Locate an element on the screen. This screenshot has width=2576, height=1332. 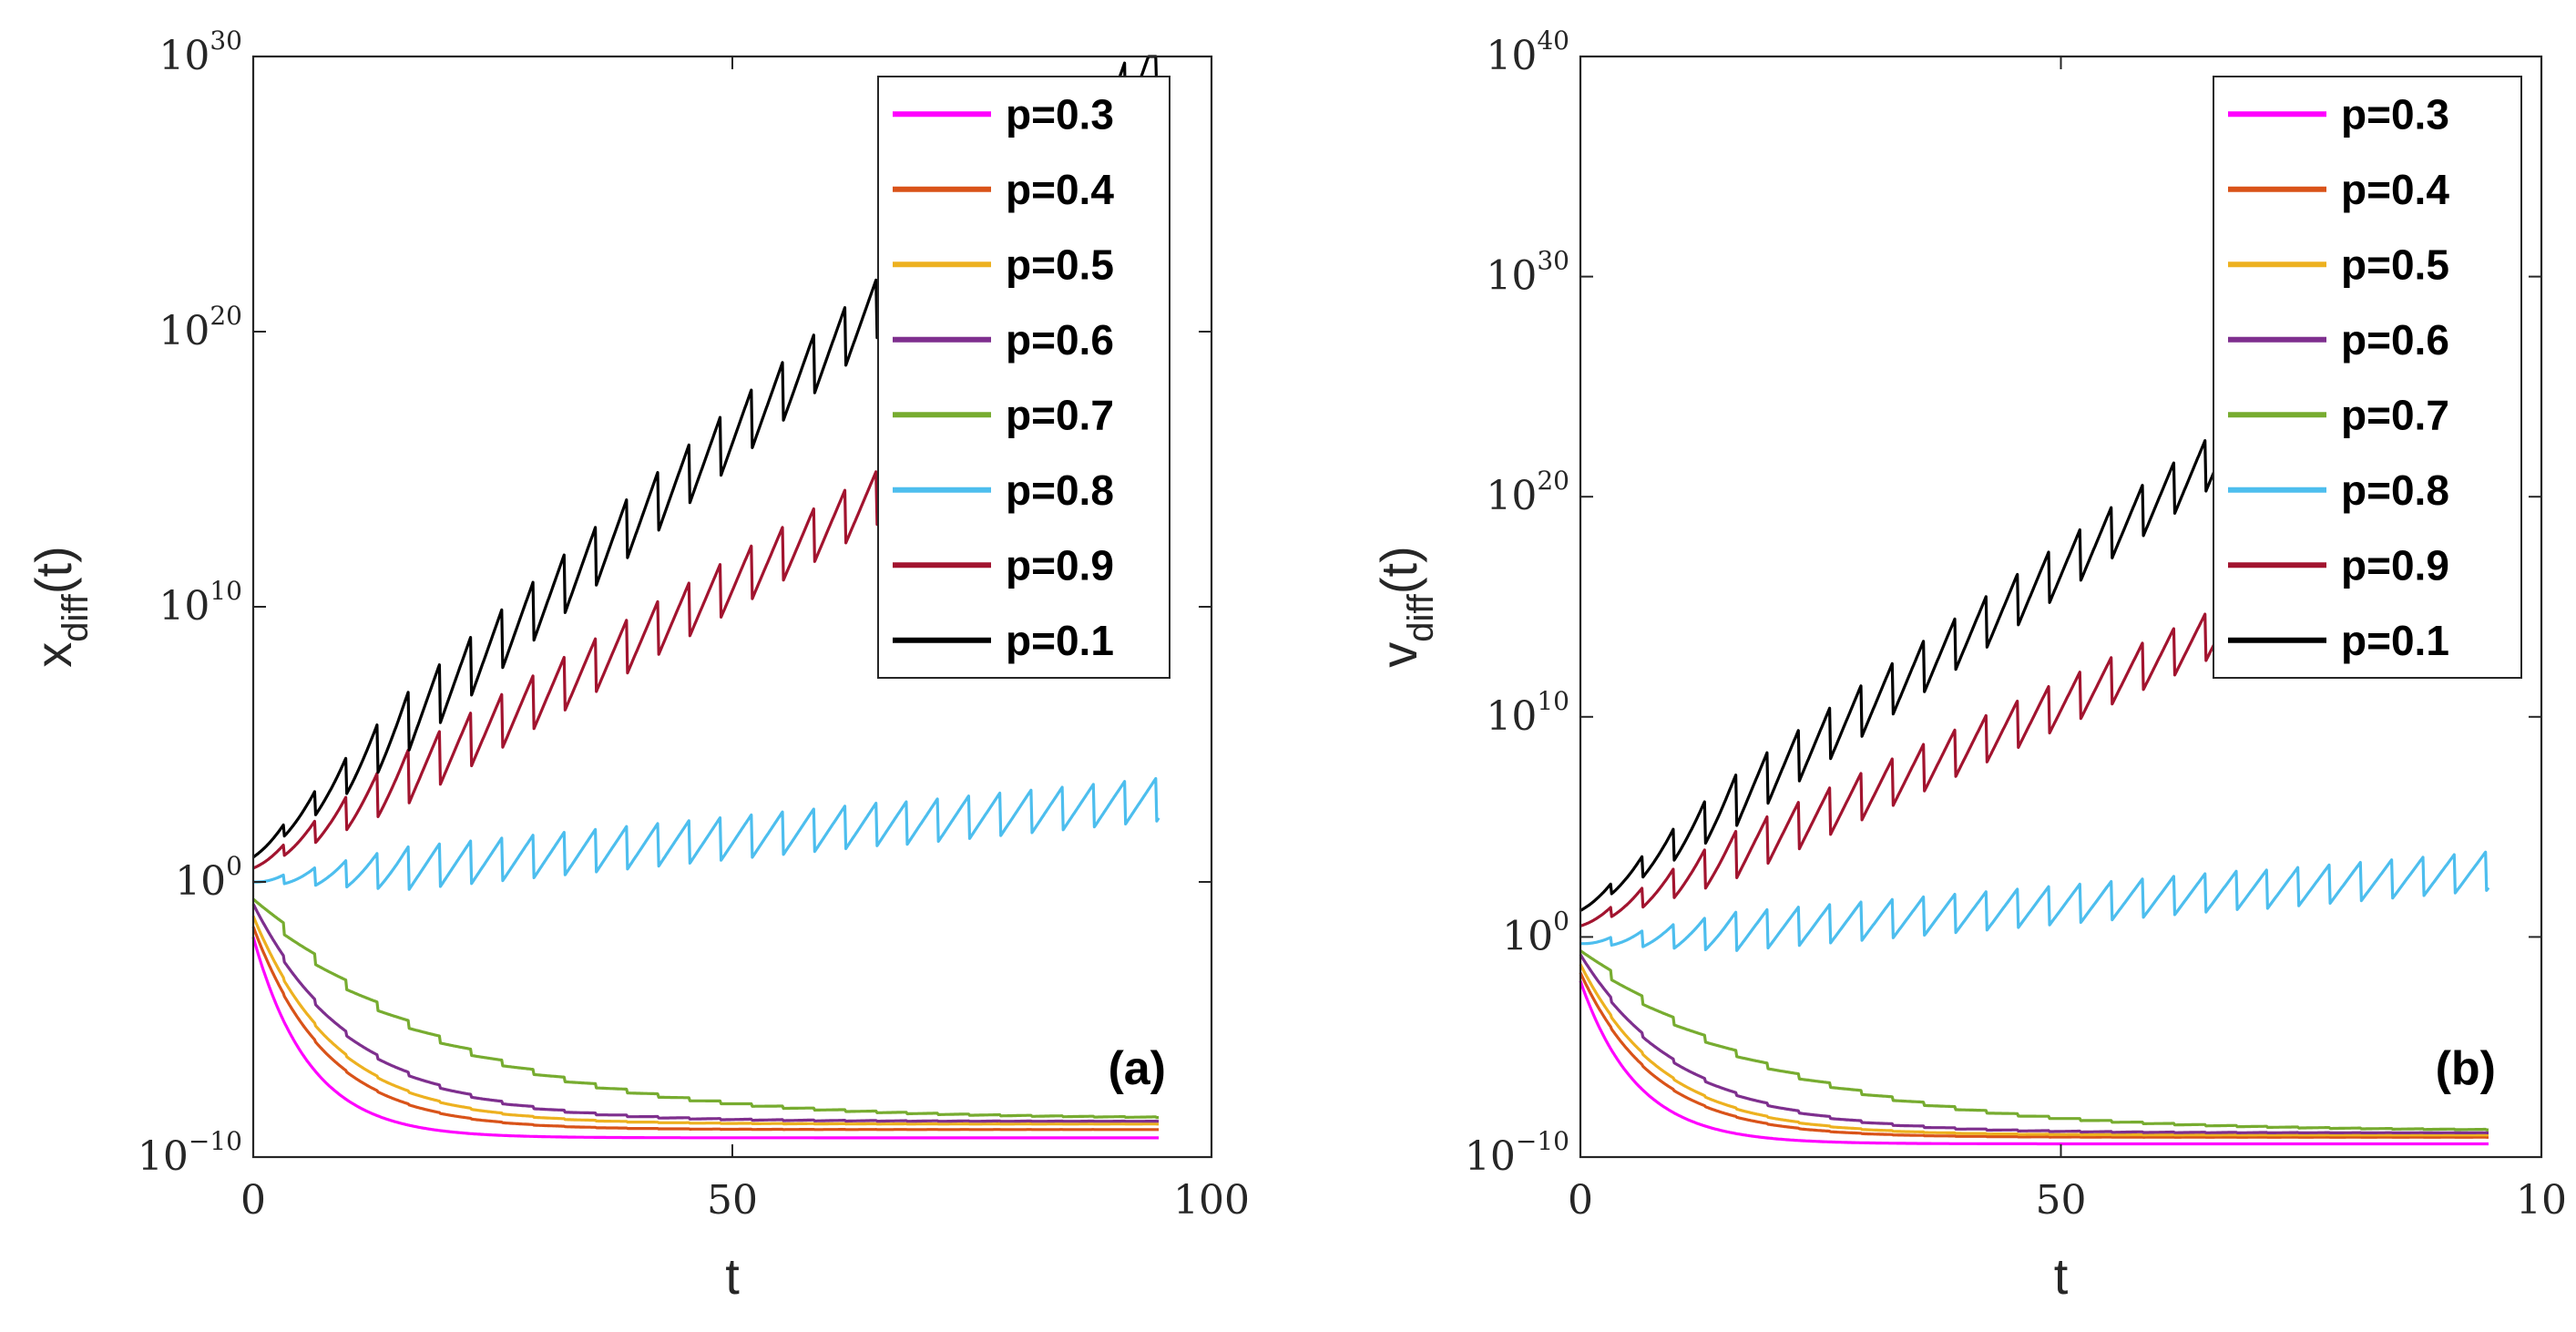
y-tick-label: 1040 is located at coordinates (1527, 52).